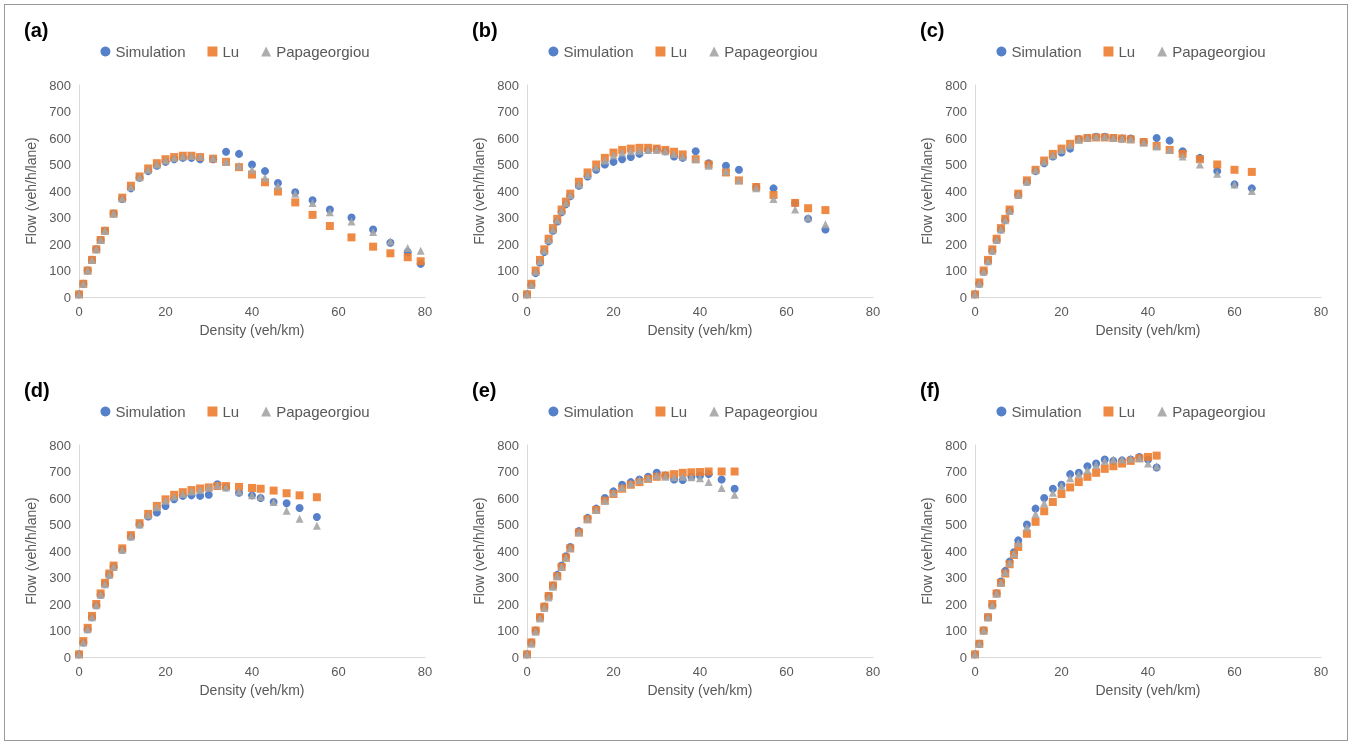 The width and height of the screenshot is (1354, 747). What do you see at coordinates (930, 390) in the screenshot?
I see `chart-title: (f)` at bounding box center [930, 390].